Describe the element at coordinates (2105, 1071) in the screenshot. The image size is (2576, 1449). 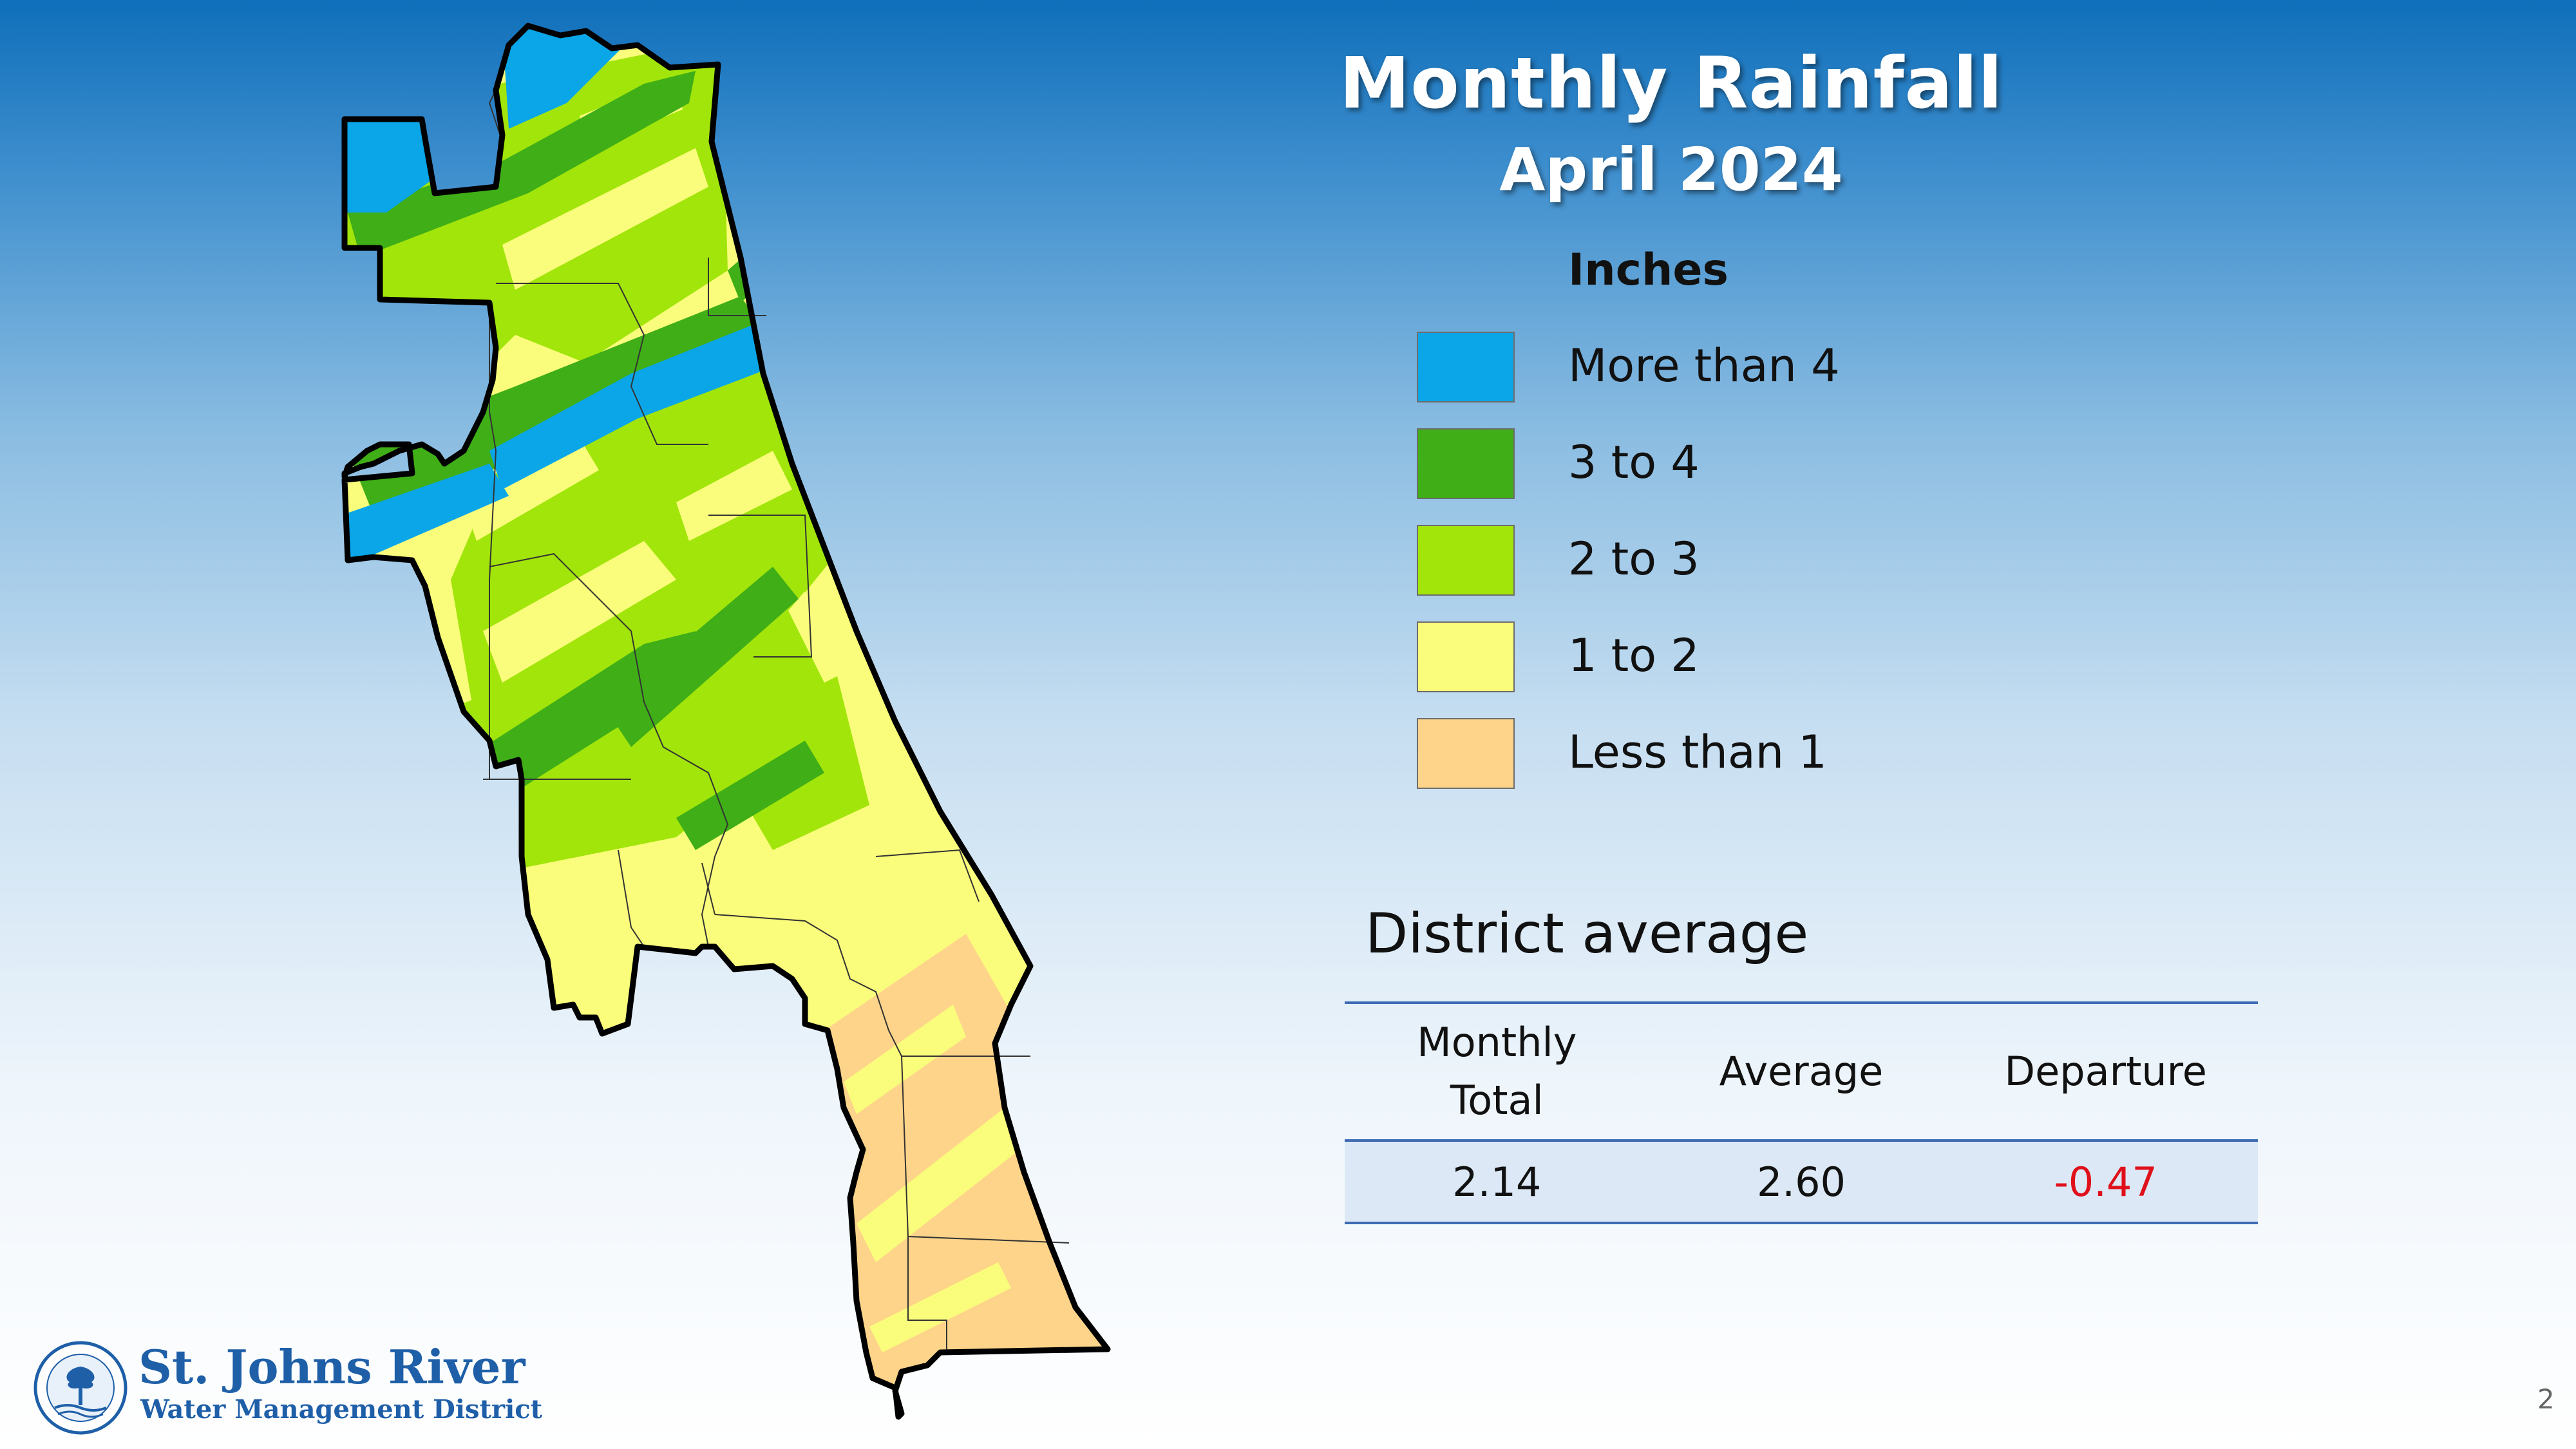
I see `column-header-departure: Departure` at that location.